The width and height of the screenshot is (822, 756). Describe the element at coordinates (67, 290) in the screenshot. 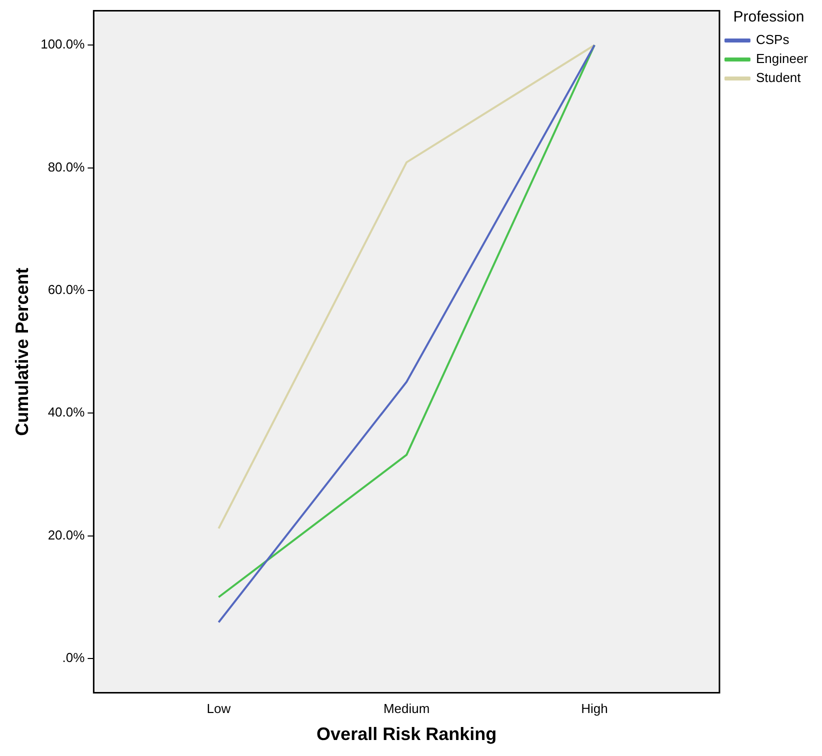

I see `y-tick-label: 60.0%` at that location.